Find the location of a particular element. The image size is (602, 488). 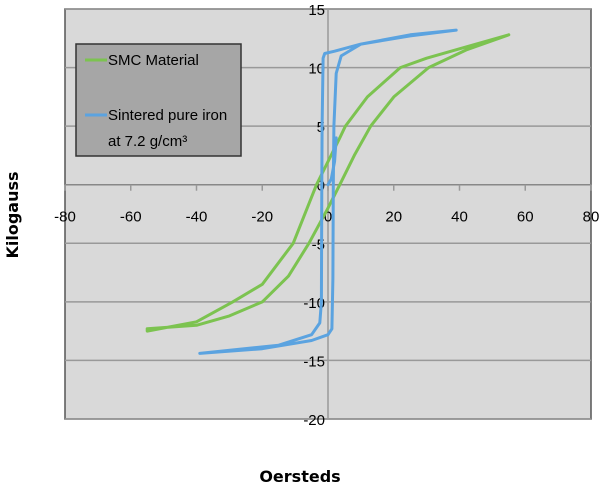

x-tick-label: -40 is located at coordinates (197, 217).